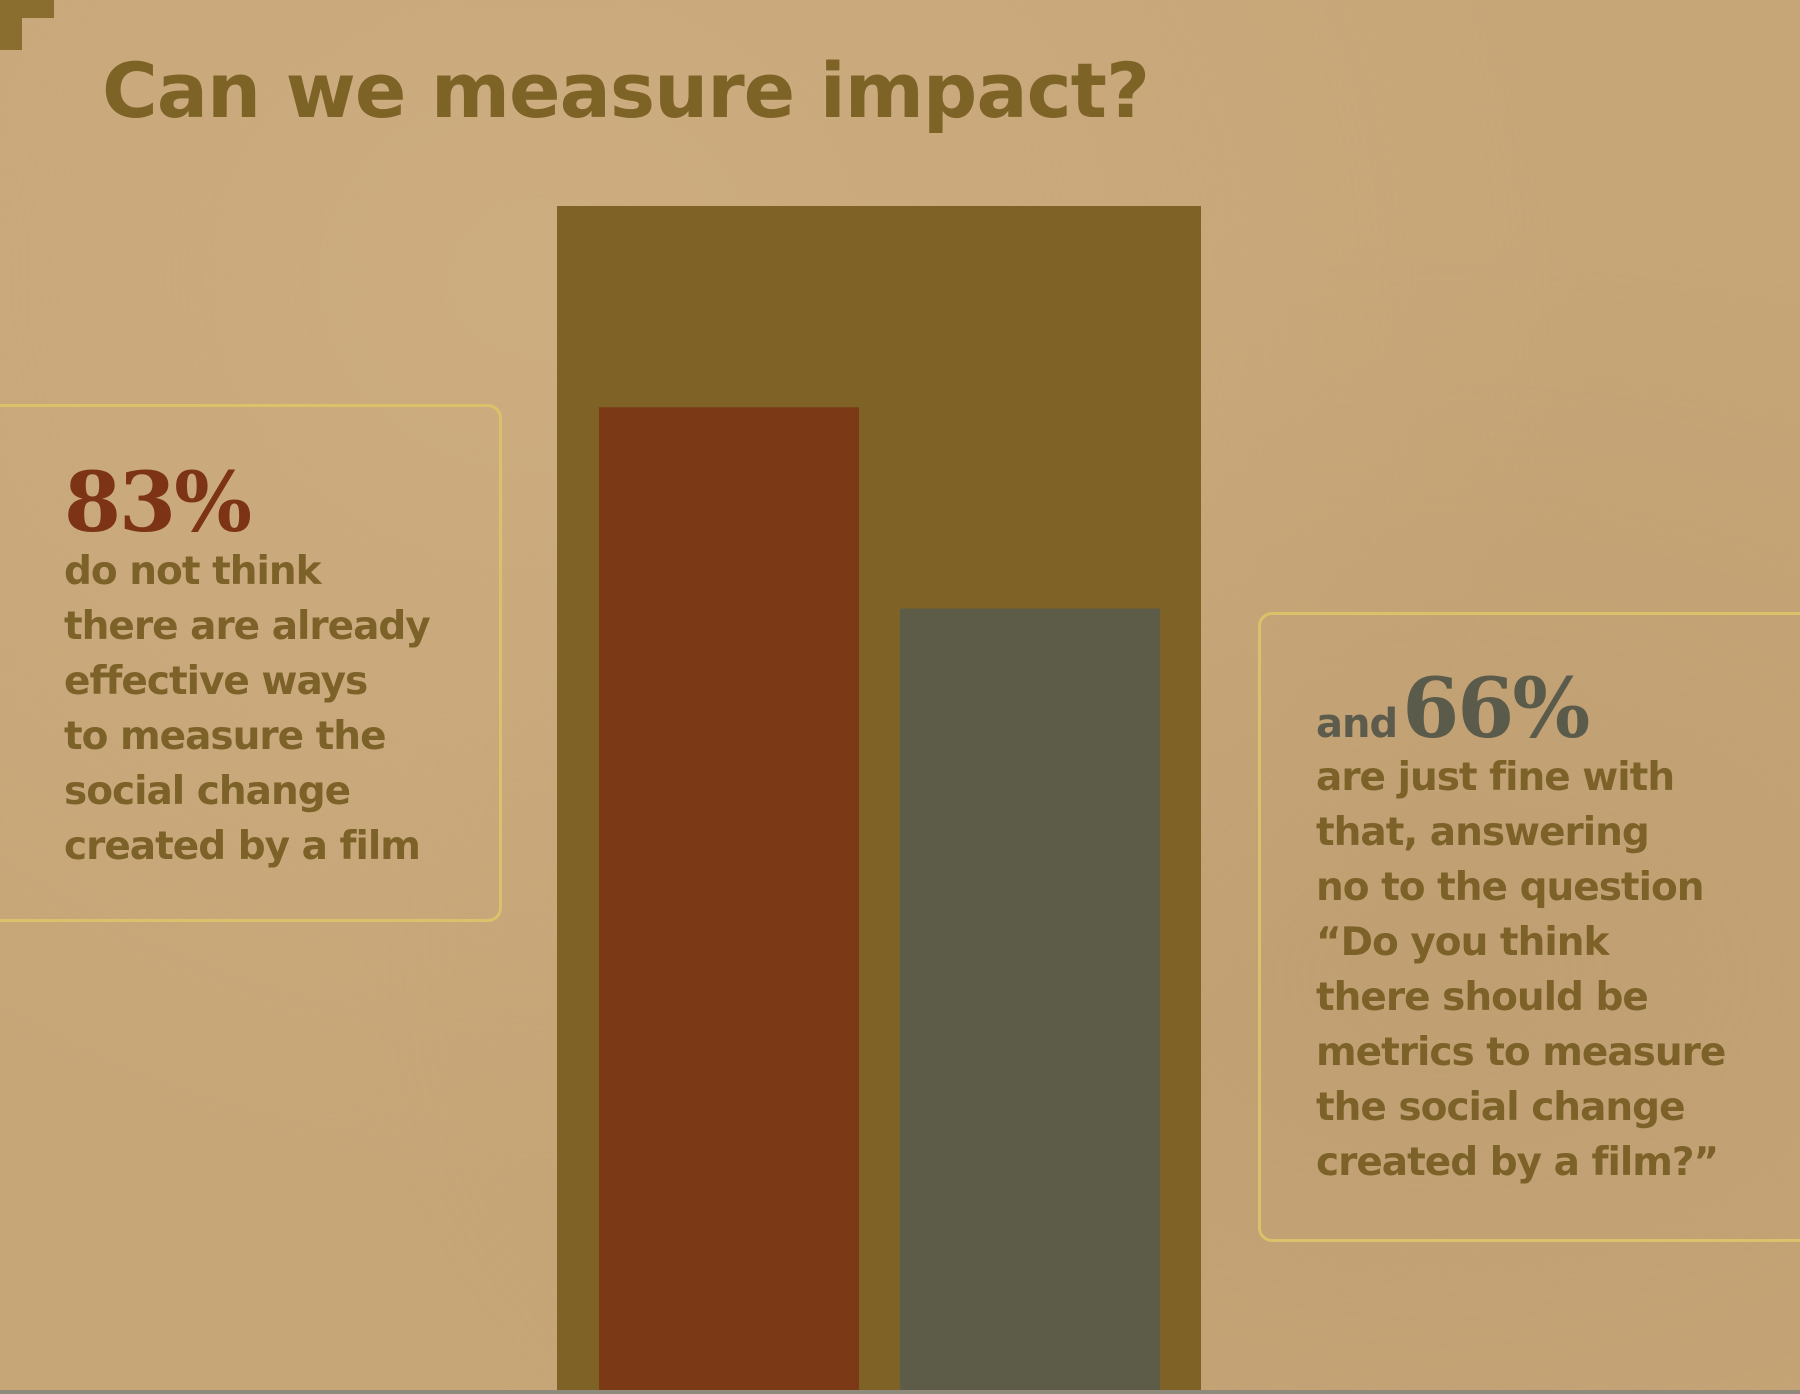  Describe the element at coordinates (225, 736) in the screenshot. I see `left-line-4: to measure the` at that location.